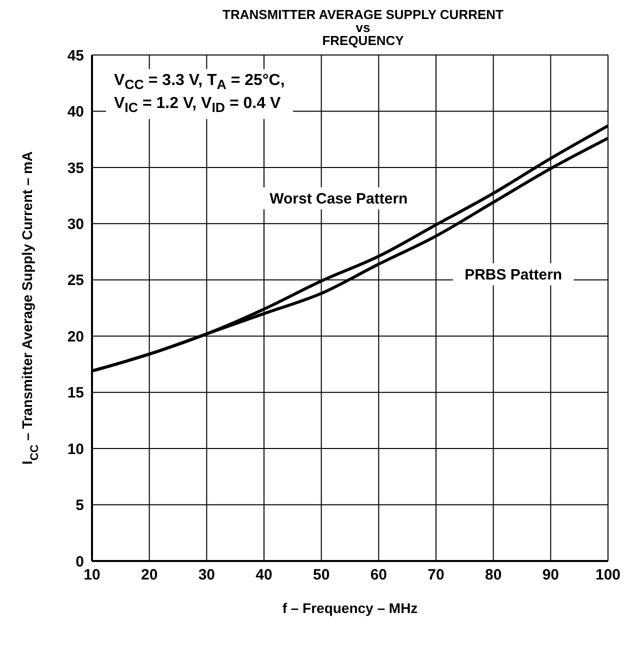 The image size is (632, 660). I want to click on y-tick-label: 40, so click(75, 112).